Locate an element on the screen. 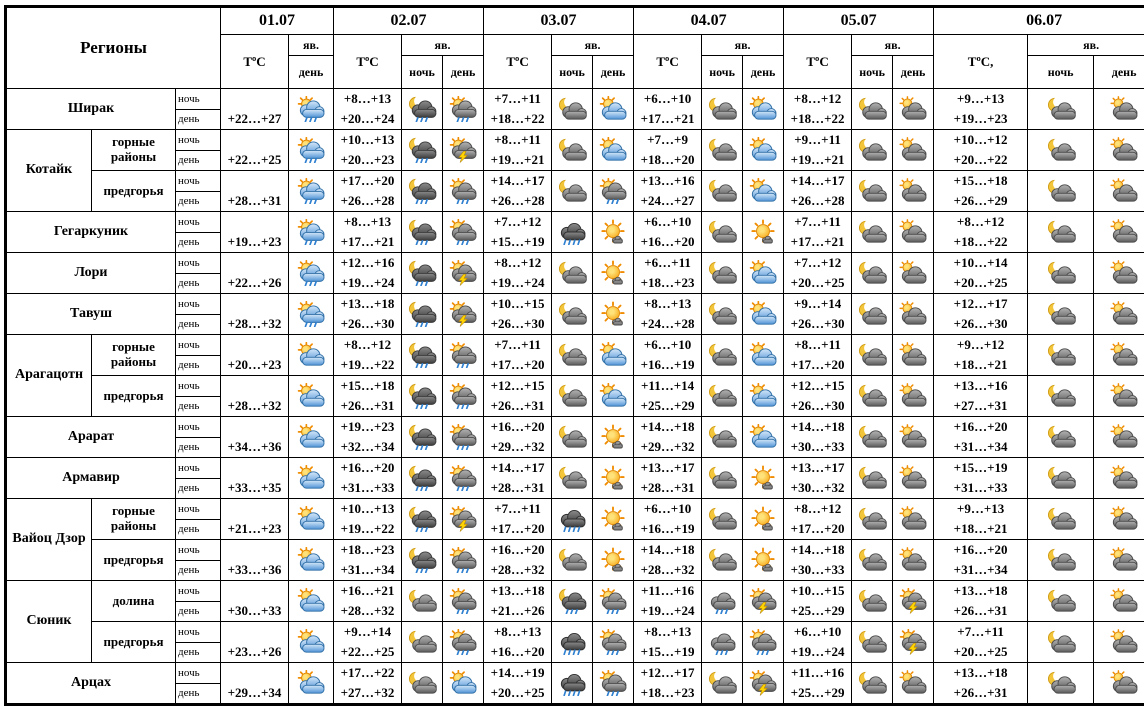 This screenshot has height=710, width=1144. temperature-cell: +14…+17 +28…+31 is located at coordinates (518, 478).